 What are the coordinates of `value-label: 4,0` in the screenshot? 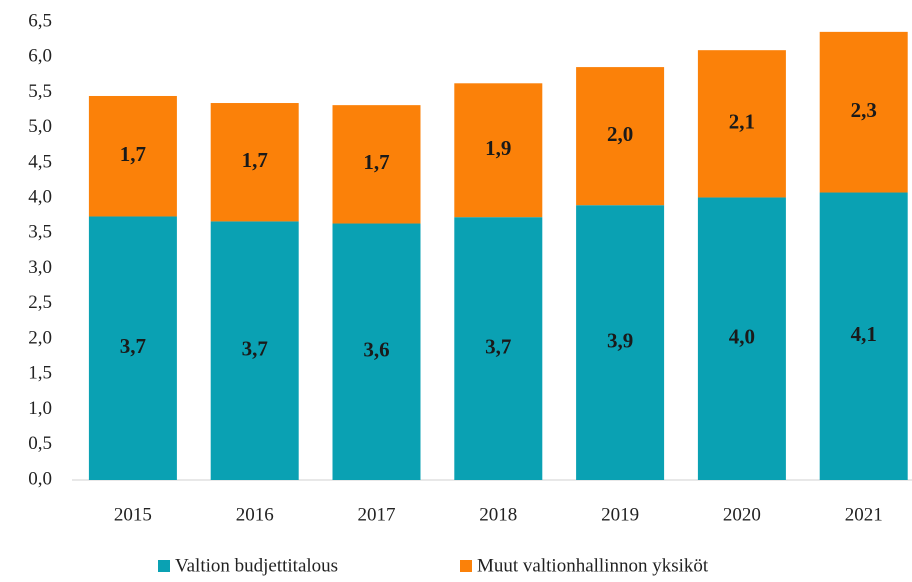 It's located at (742, 337).